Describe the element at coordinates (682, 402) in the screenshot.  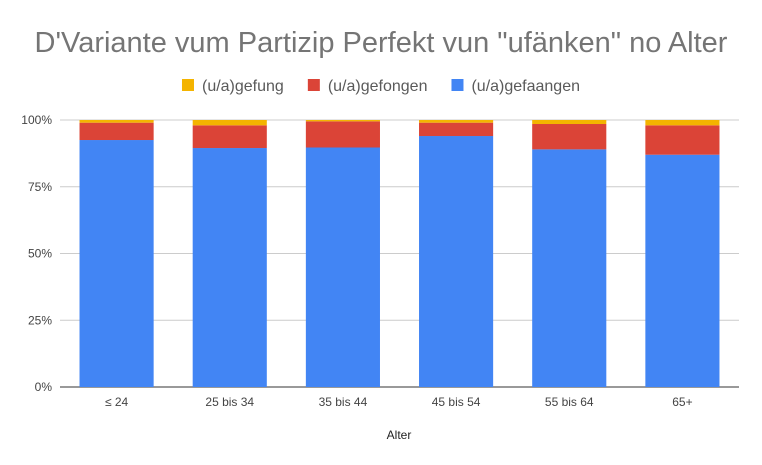
I see `x-tick-label: 65+` at that location.